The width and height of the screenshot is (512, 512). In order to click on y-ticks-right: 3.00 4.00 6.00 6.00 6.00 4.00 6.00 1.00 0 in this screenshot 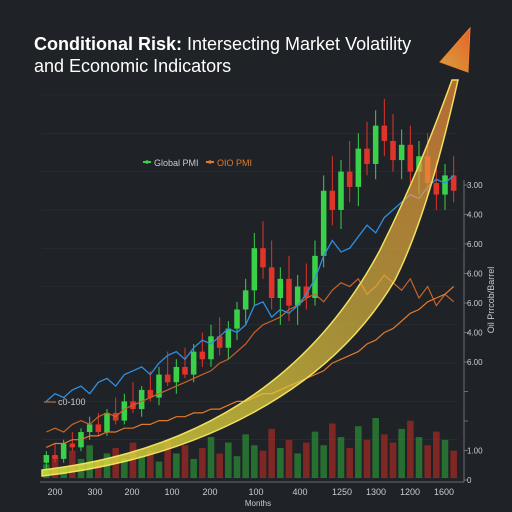, I will do `click(473, 333)`.